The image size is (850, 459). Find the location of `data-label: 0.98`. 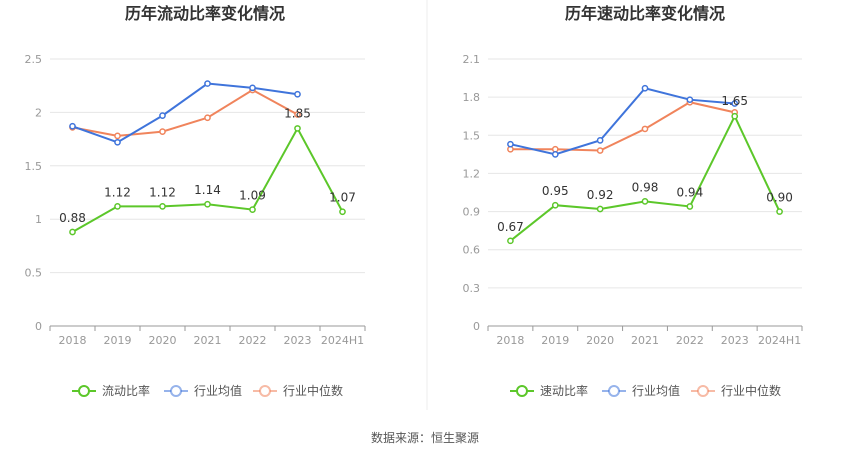

data-label: 0.98 is located at coordinates (645, 187).